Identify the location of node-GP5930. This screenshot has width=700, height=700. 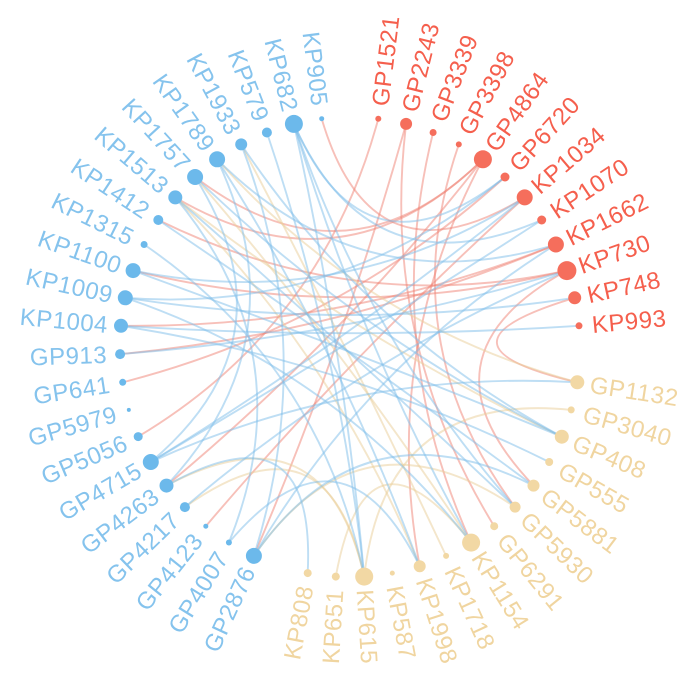
(515, 507).